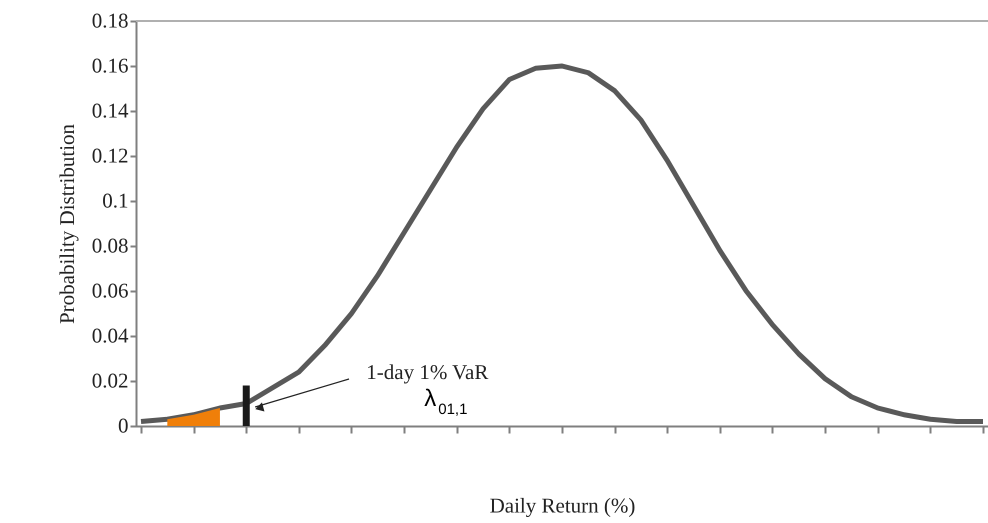 This screenshot has height=523, width=988. I want to click on y-axis-title: Probability Distribution, so click(66, 223).